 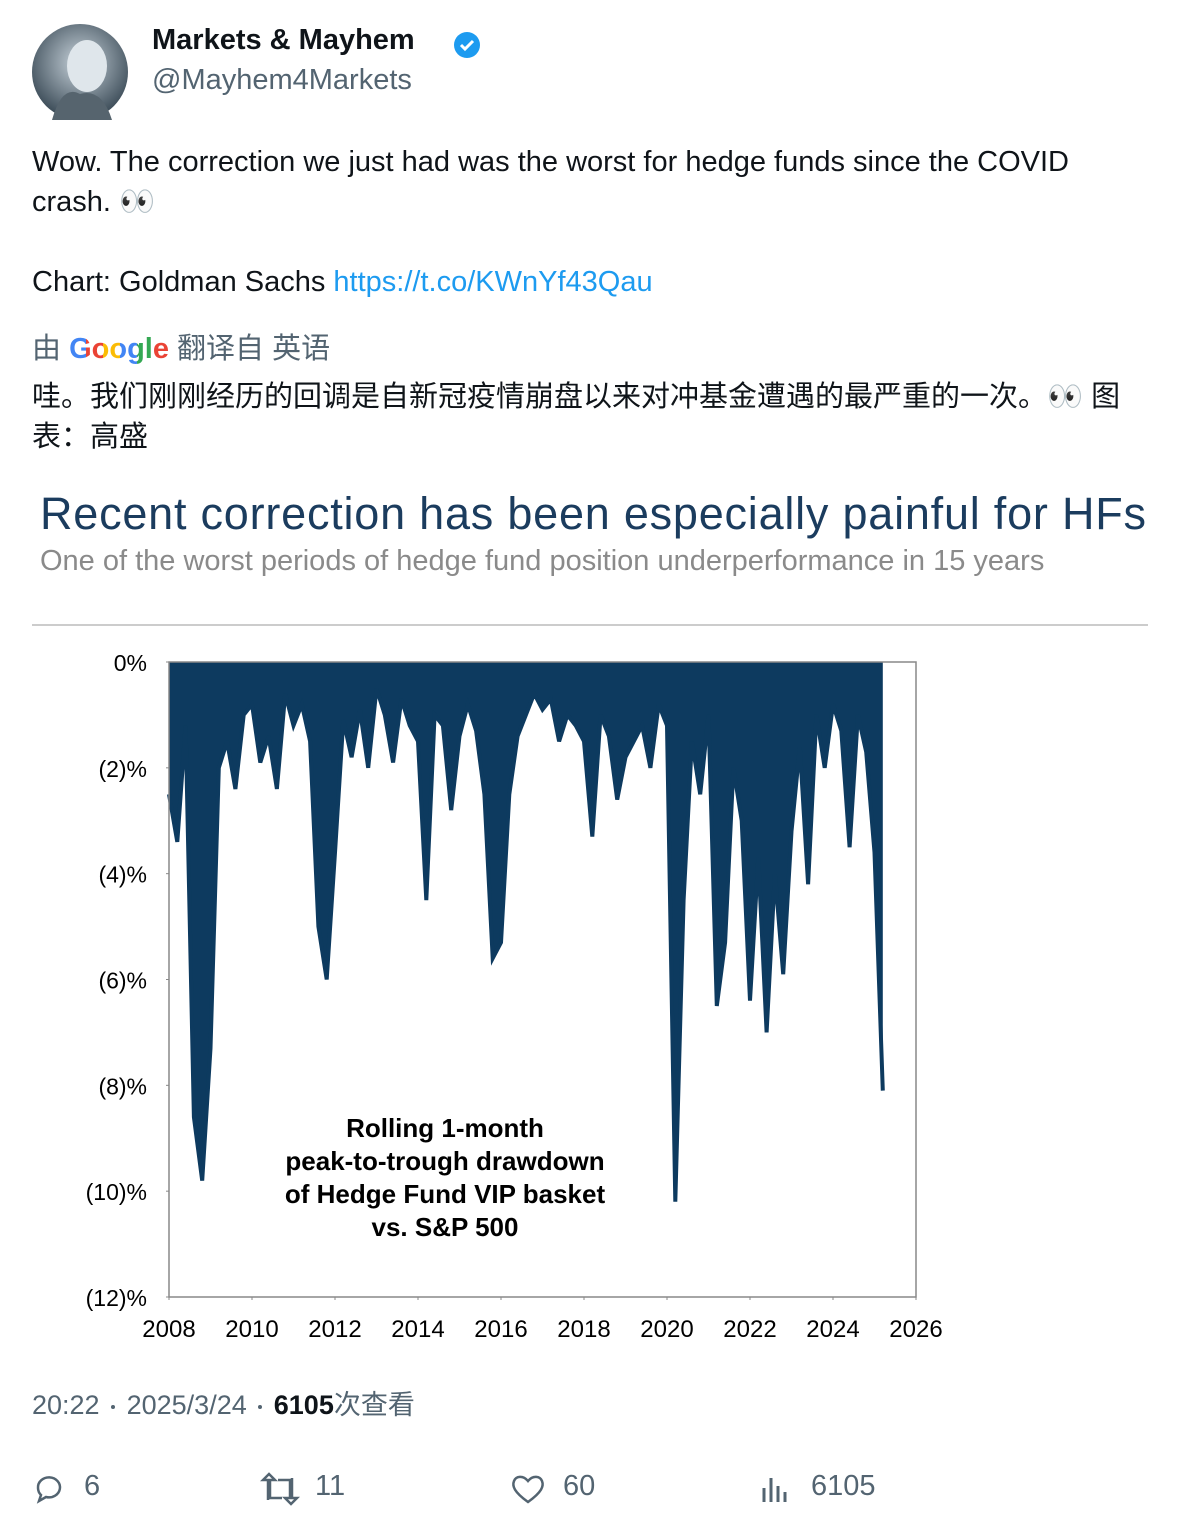 What do you see at coordinates (119, 349) in the screenshot?
I see `google-brand: Google` at bounding box center [119, 349].